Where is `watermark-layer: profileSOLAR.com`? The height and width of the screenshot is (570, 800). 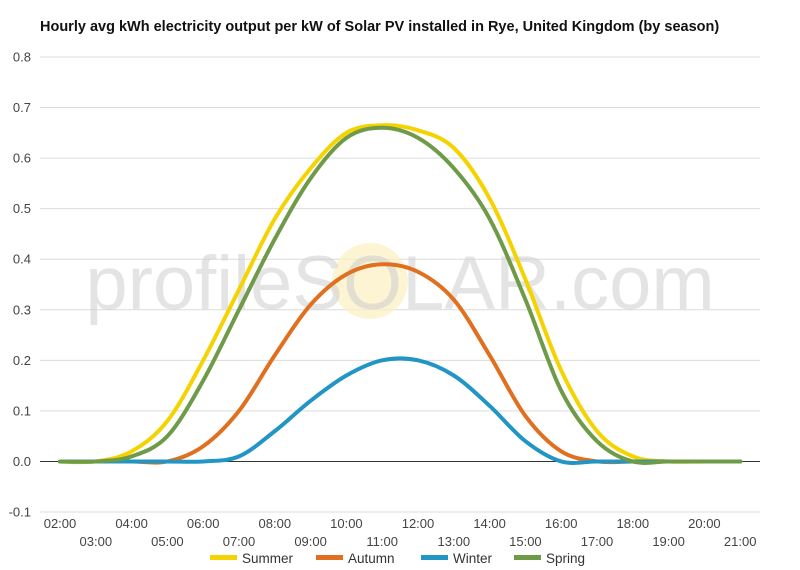
watermark-layer: profileSOLAR.com is located at coordinates (399, 283).